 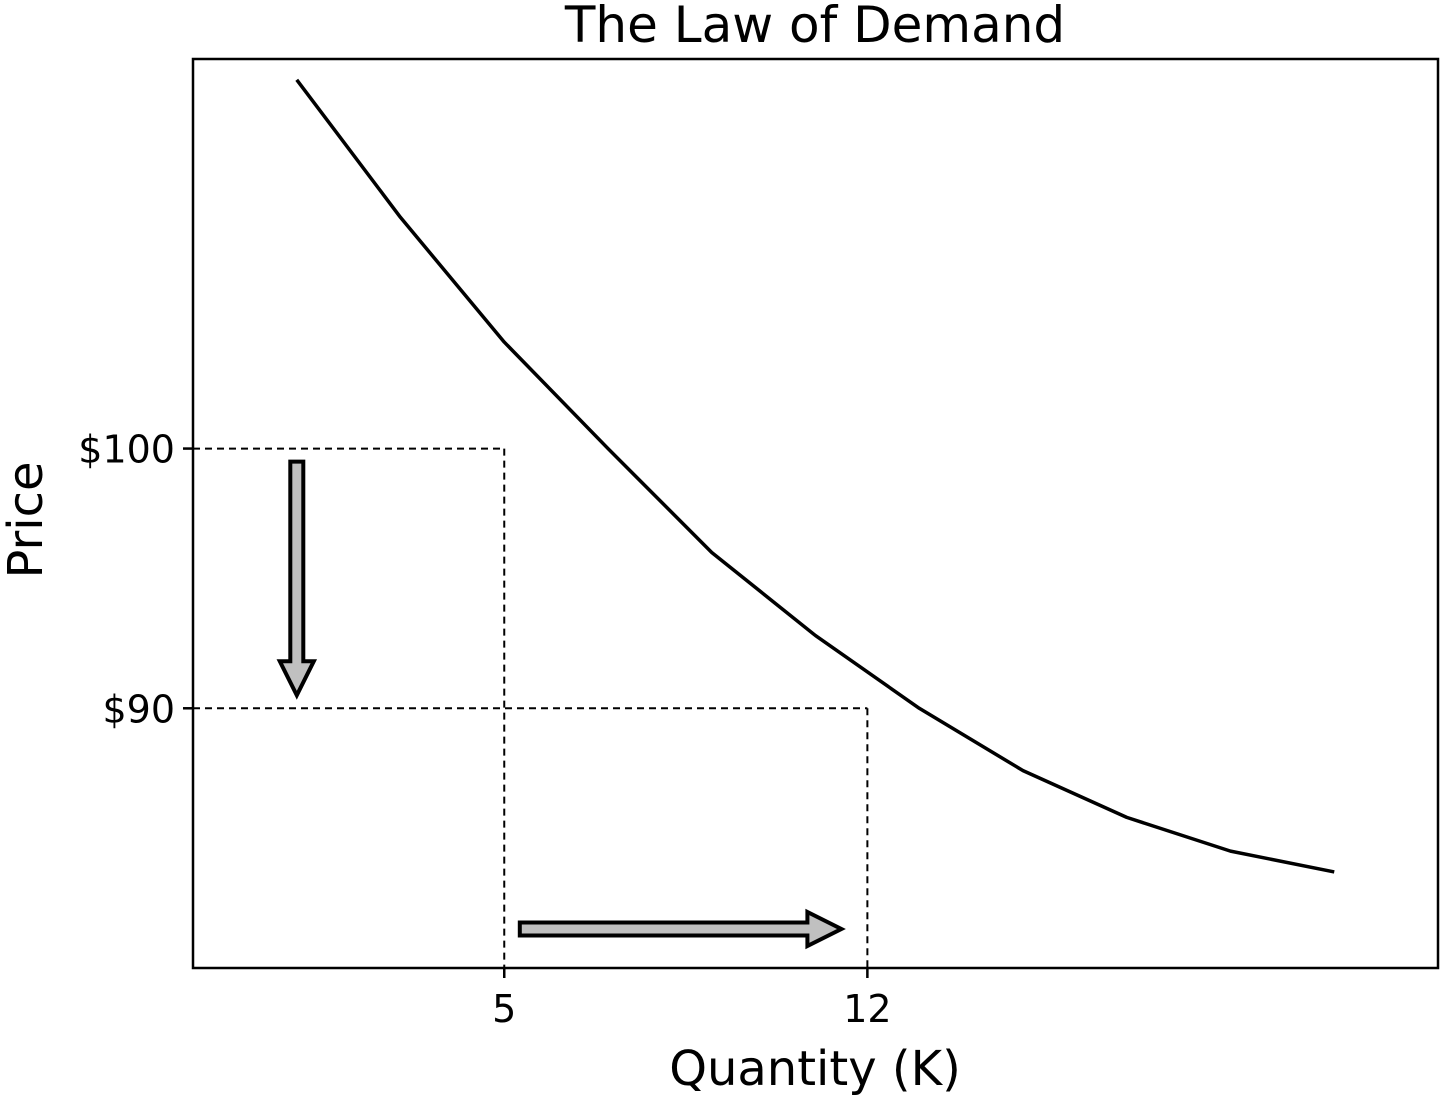 I want to click on y-tick-label-0: $100, so click(x=126, y=450).